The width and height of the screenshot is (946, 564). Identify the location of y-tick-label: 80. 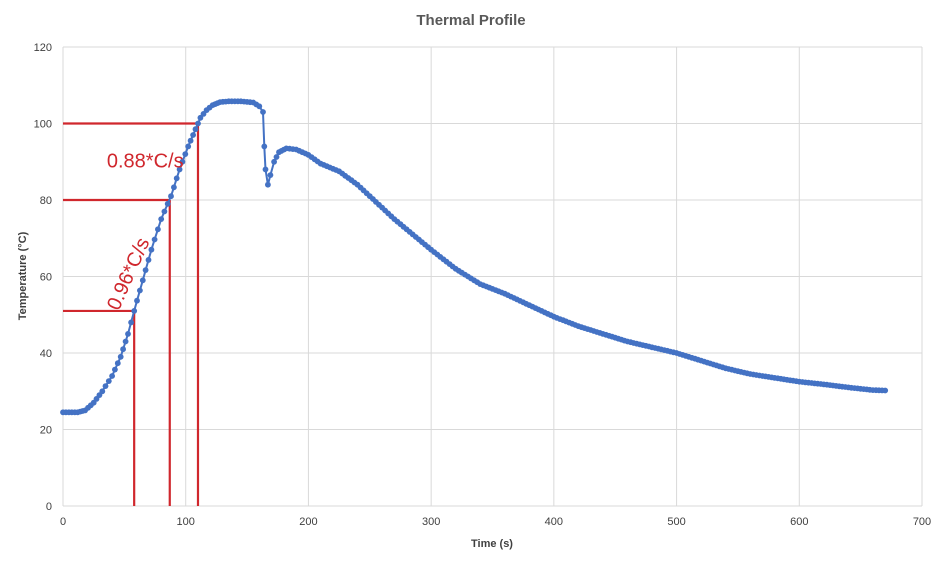
(46, 201).